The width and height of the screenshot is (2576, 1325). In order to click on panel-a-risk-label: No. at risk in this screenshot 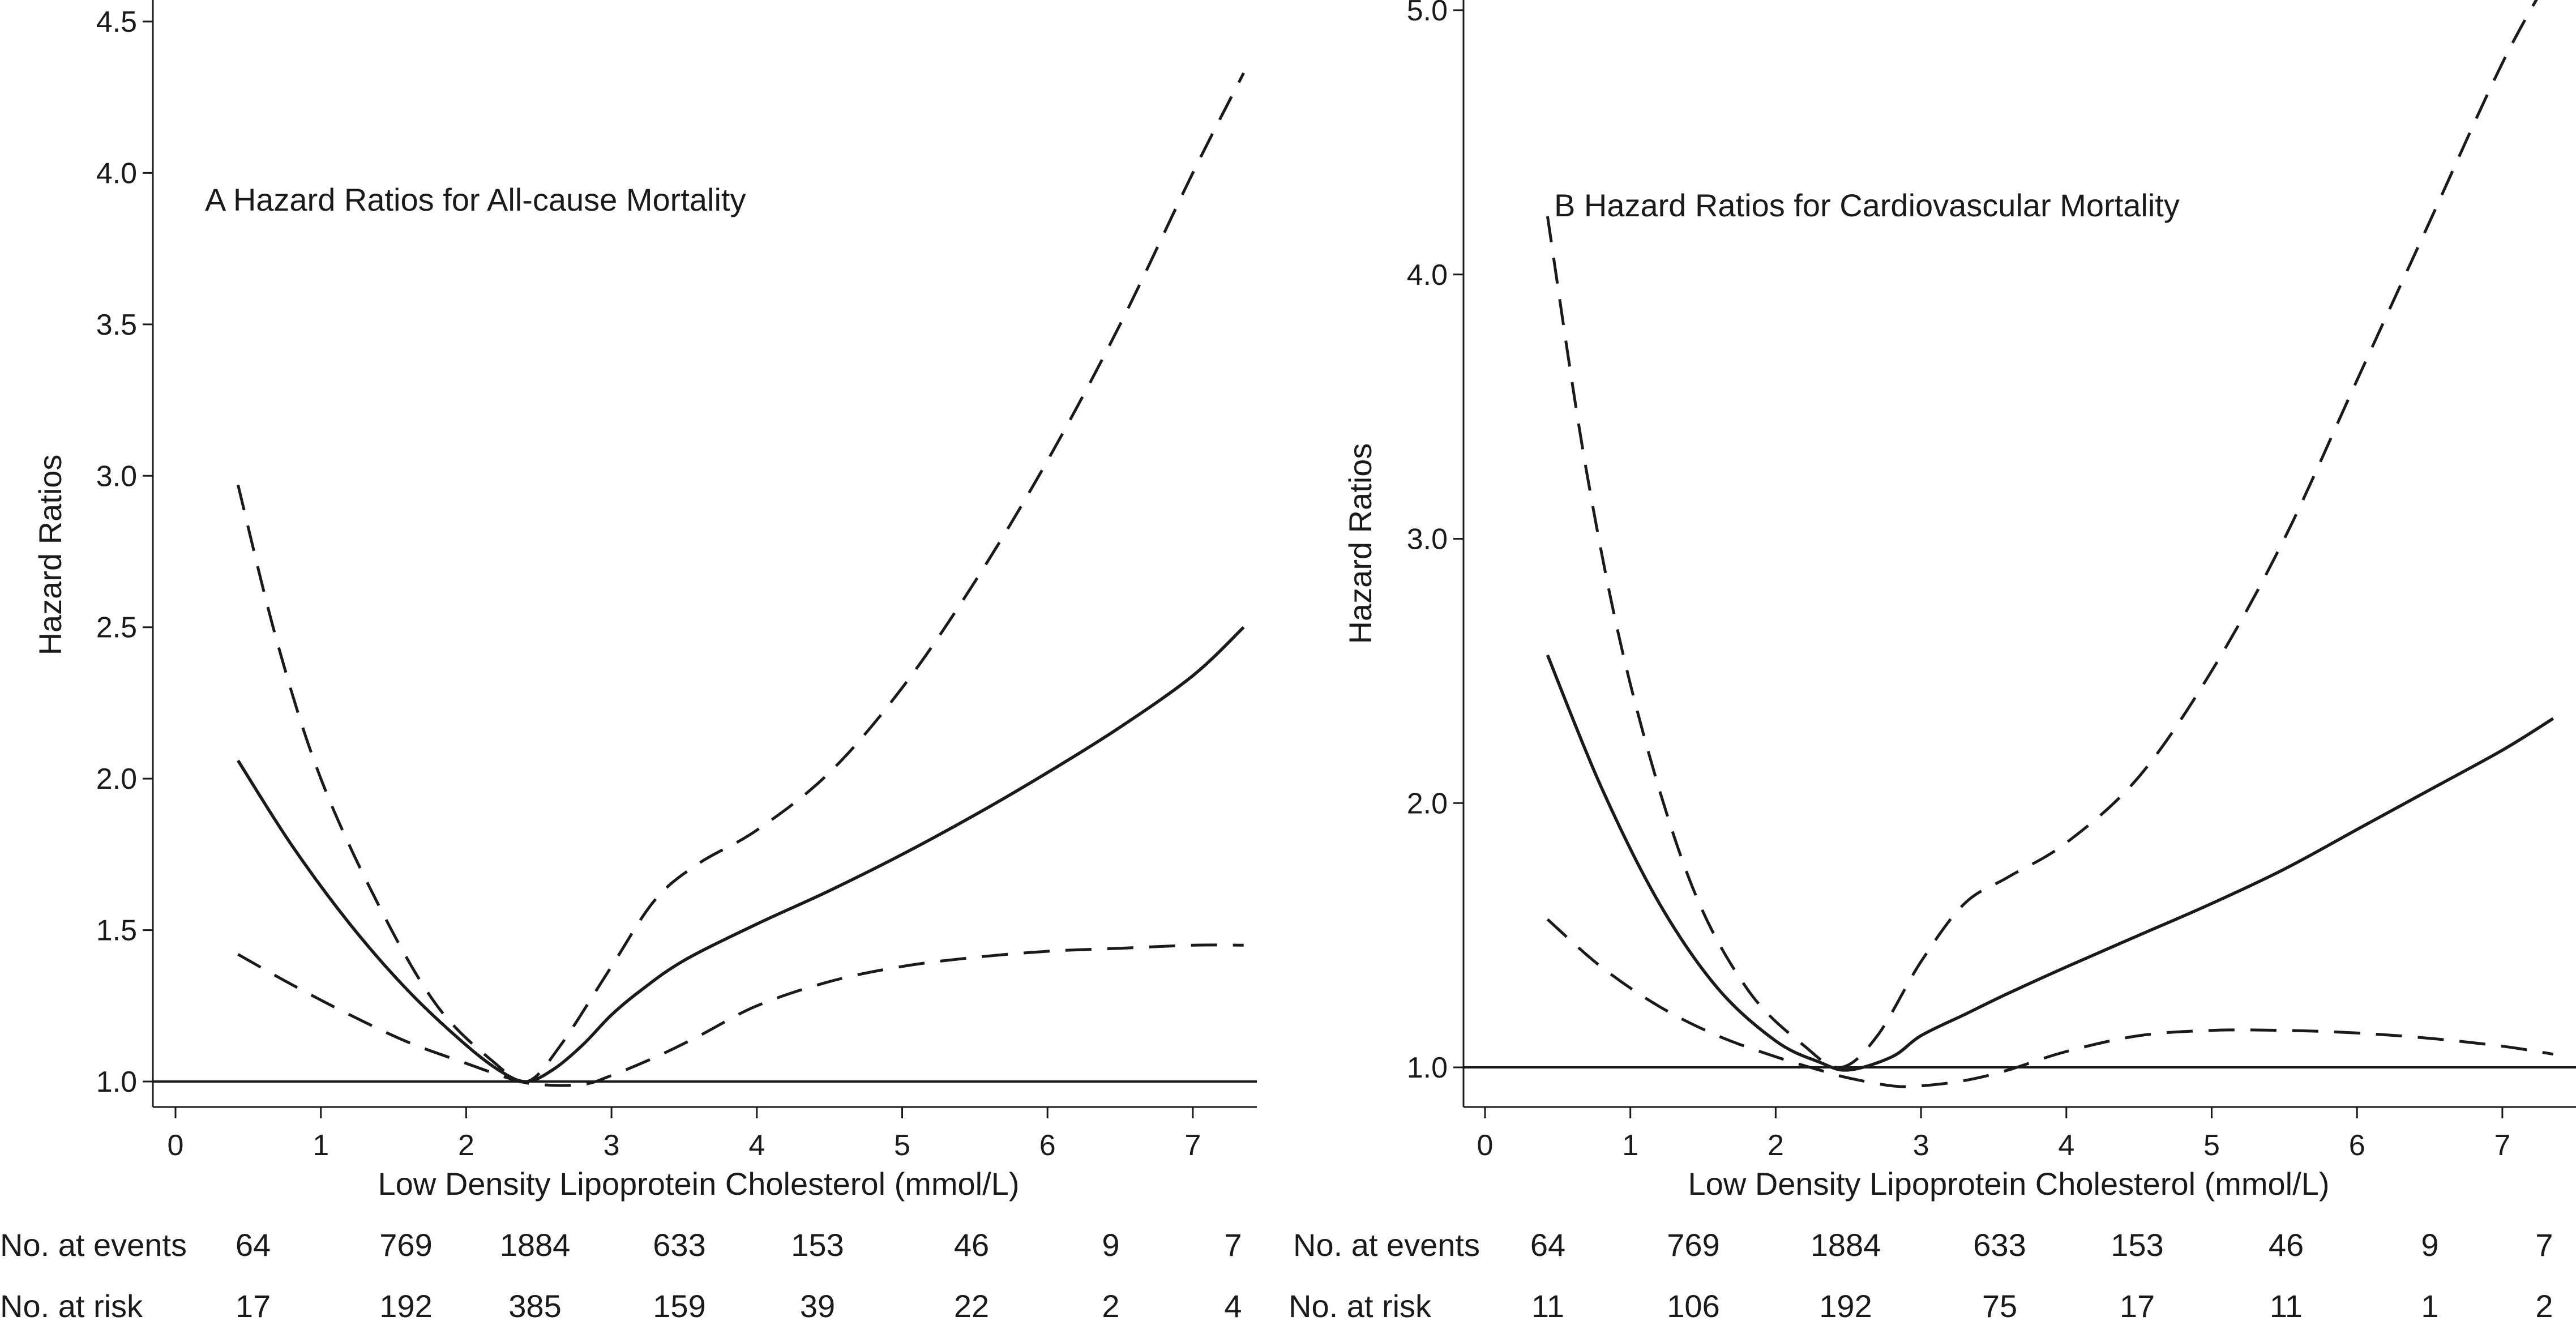, I will do `click(71, 1306)`.